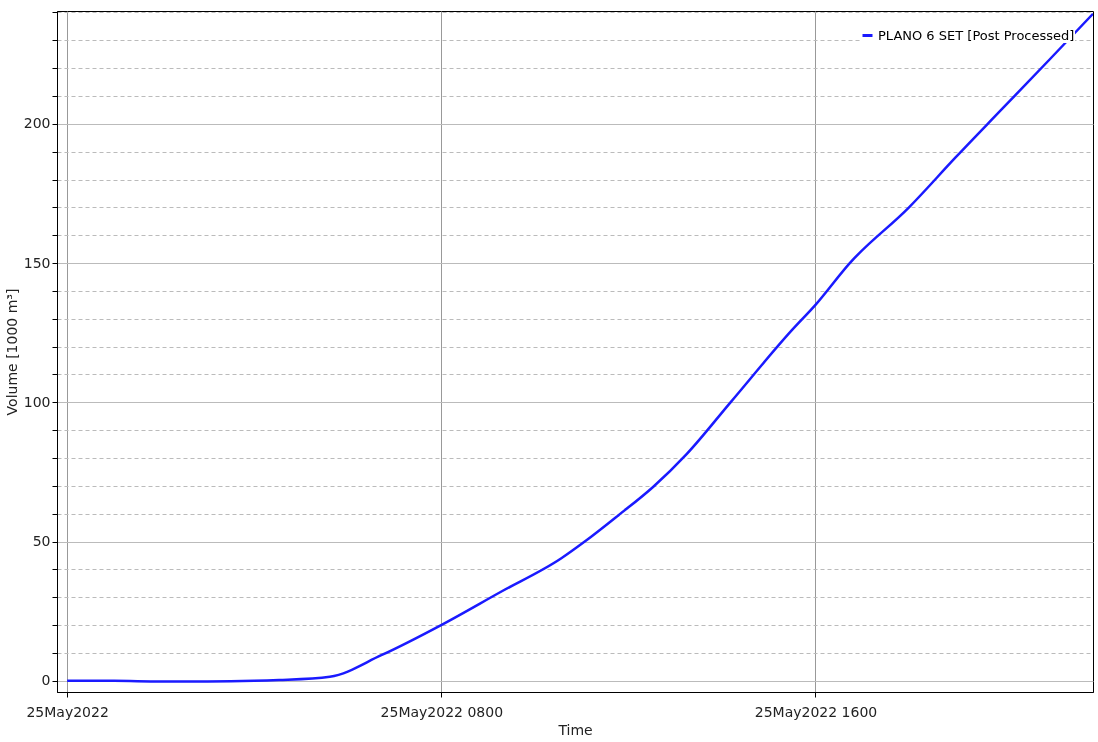 The image size is (1098, 742). Describe the element at coordinates (37, 262) in the screenshot. I see `y-tick-label: 150` at that location.